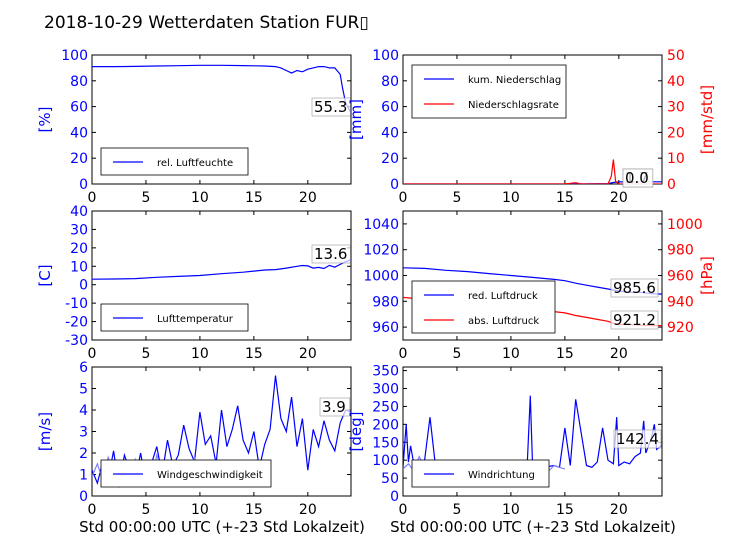 Image resolution: width=736 pixels, height=552 pixels. What do you see at coordinates (83, 368) in the screenshot?
I see `y-tick-label: 6` at bounding box center [83, 368].